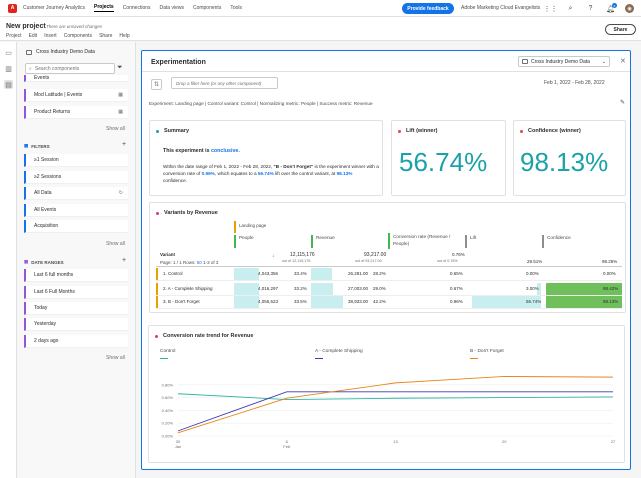 The image size is (641, 478). What do you see at coordinates (349, 241) in the screenshot?
I see `col-revenue: Revenue` at bounding box center [349, 241].